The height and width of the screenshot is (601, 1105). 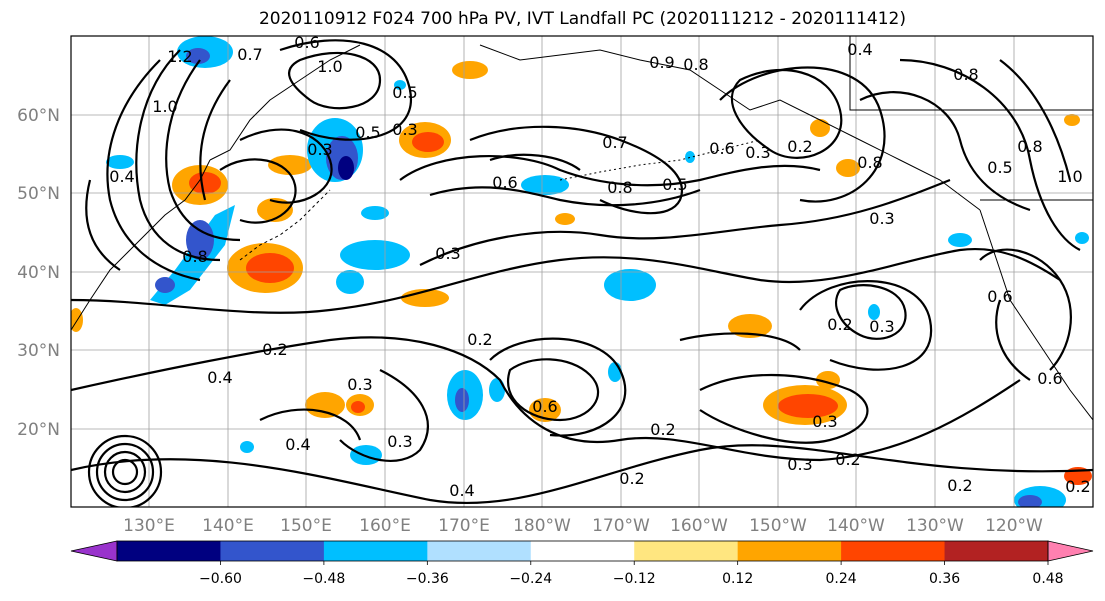 What do you see at coordinates (634, 579) in the screenshot?
I see `colorbar-tick-label: −0.12` at bounding box center [634, 579].